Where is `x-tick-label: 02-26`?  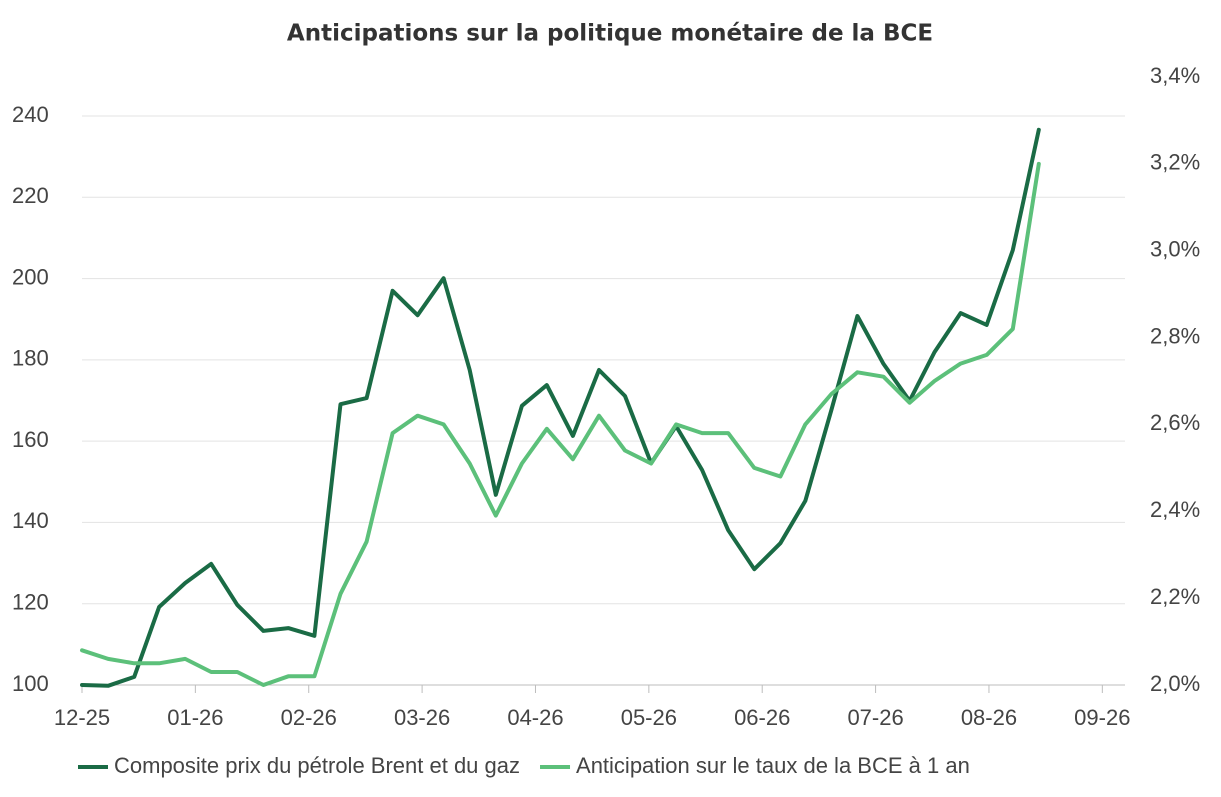
x-tick-label: 02-26 is located at coordinates (309, 717).